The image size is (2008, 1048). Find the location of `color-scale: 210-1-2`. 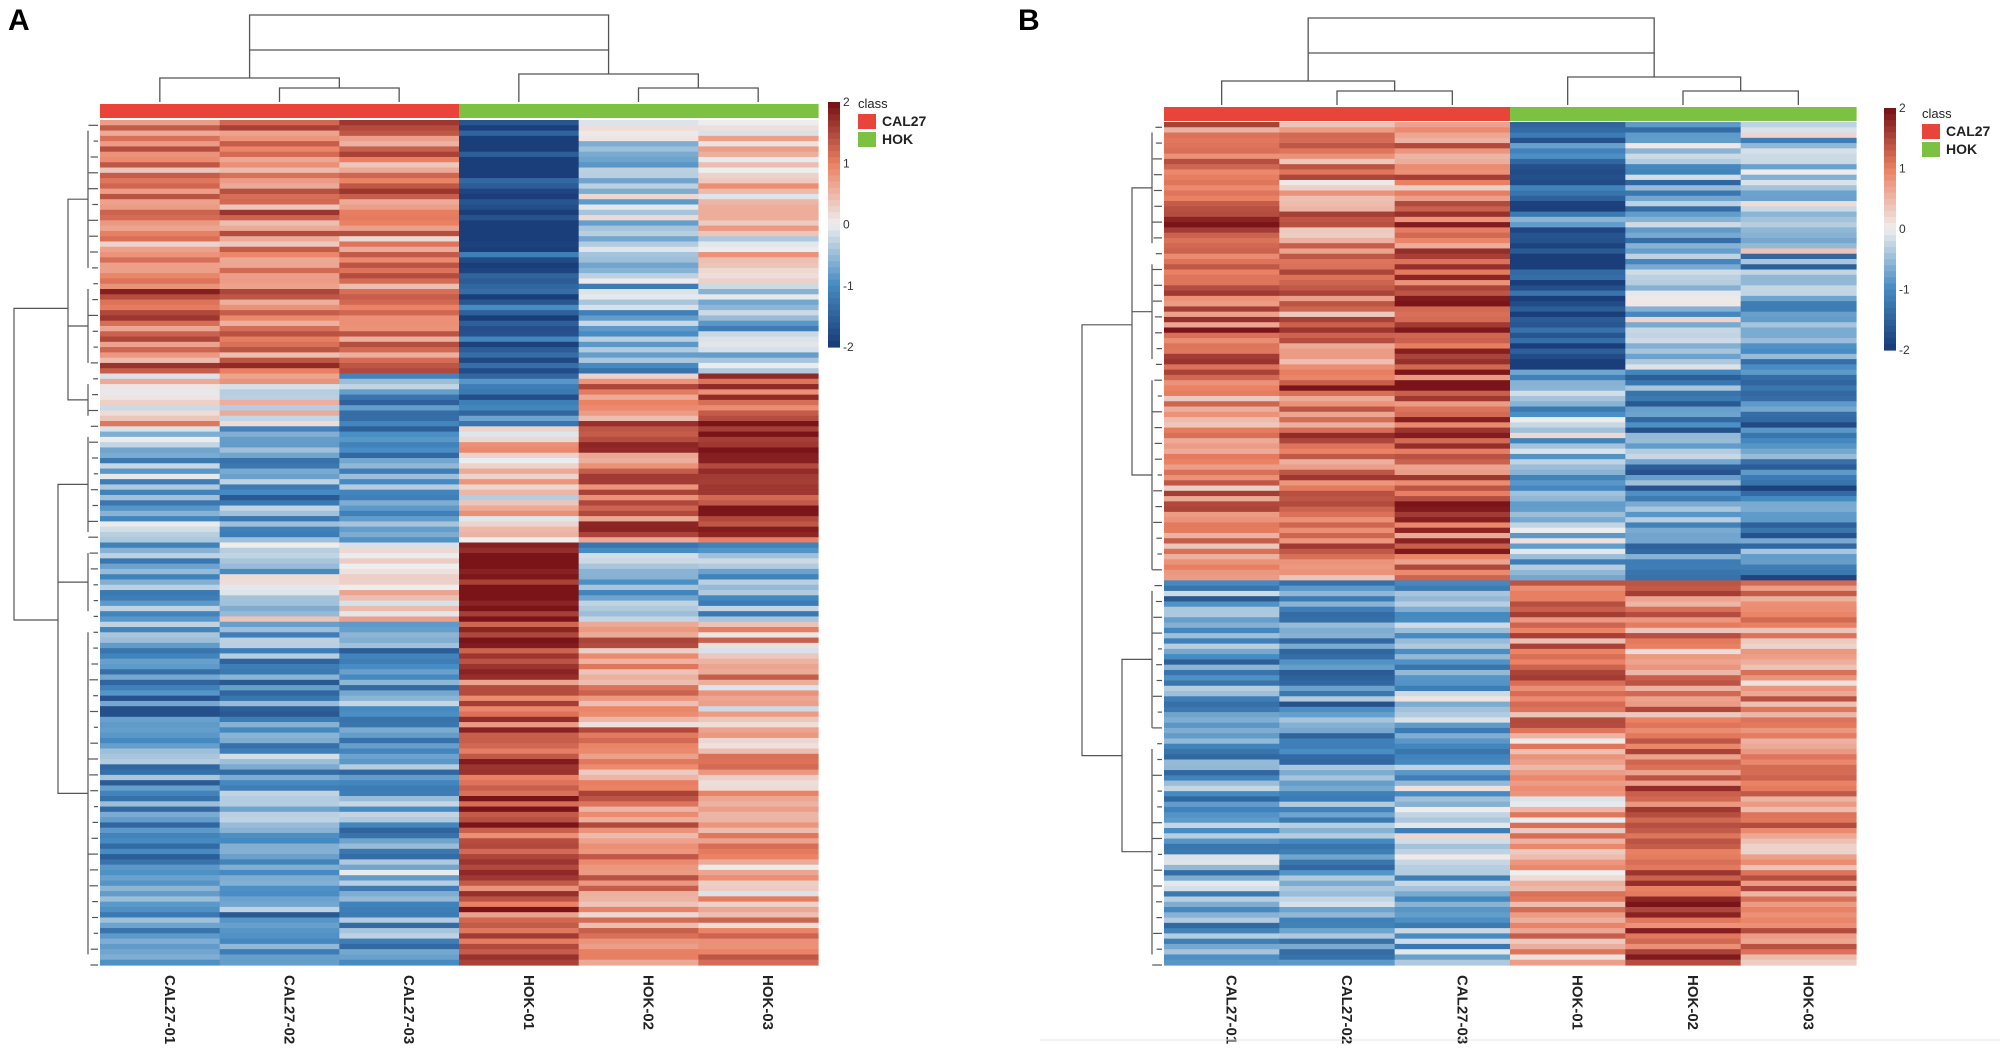

color-scale: 210-1-2 is located at coordinates (1897, 229).